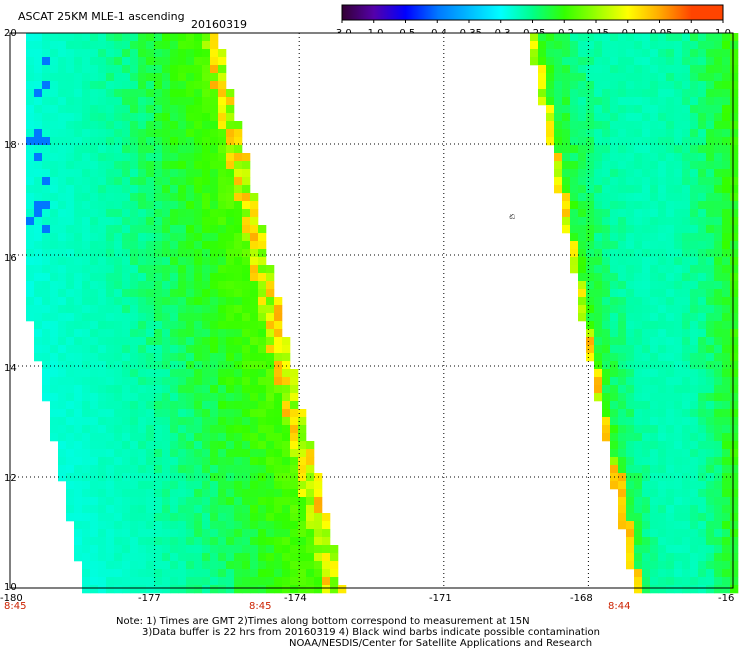 The image size is (740, 650). Describe the element at coordinates (581, 598) in the screenshot. I see `lon-label-168: -168` at that location.